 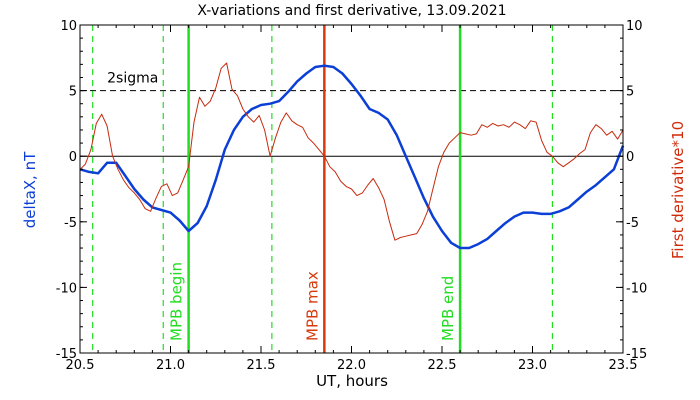 What do you see at coordinates (170, 365) in the screenshot?
I see `x-tick-label-1: 21.0` at bounding box center [170, 365].